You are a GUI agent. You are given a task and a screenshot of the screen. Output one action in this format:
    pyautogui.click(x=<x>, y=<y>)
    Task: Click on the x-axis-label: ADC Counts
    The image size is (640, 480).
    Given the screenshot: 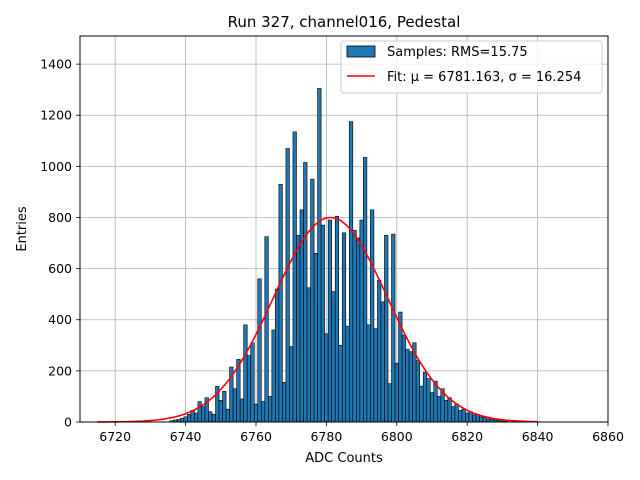 What is the action you would take?
    pyautogui.click(x=344, y=458)
    